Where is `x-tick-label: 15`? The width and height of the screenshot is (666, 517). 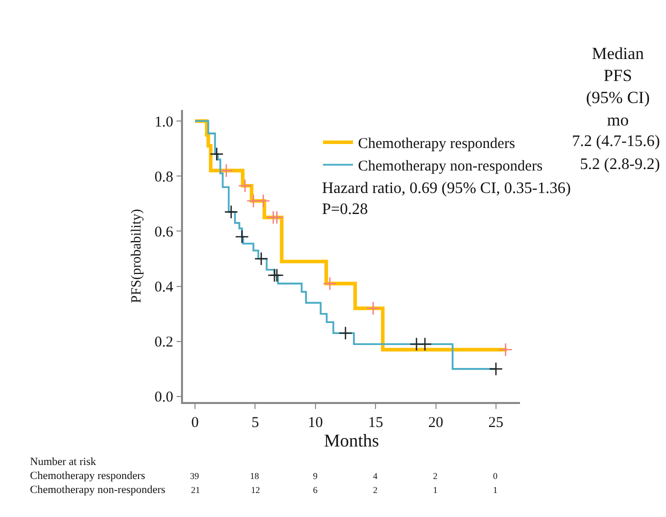 x-tick-label: 15 is located at coordinates (376, 422).